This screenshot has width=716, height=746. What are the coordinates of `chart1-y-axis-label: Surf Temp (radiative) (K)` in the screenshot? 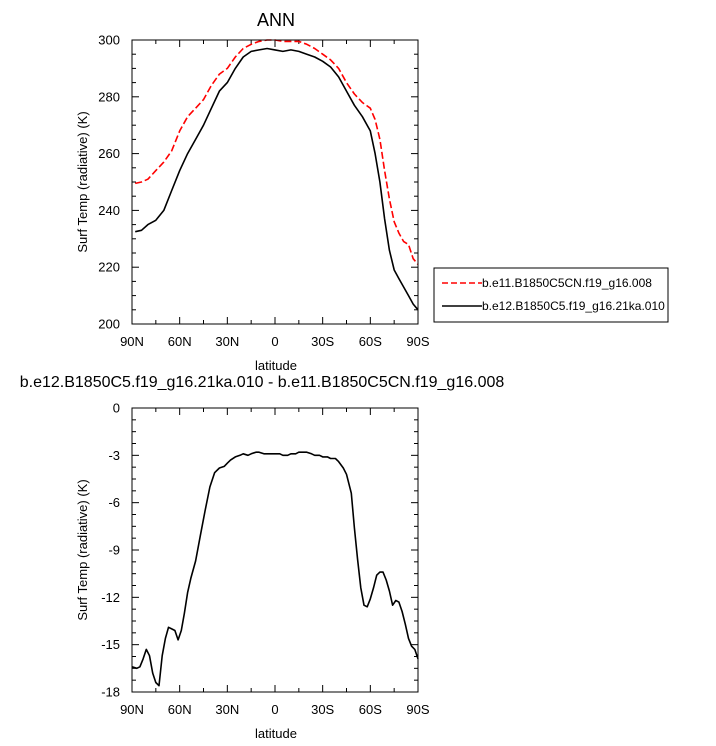 It's located at (82, 549).